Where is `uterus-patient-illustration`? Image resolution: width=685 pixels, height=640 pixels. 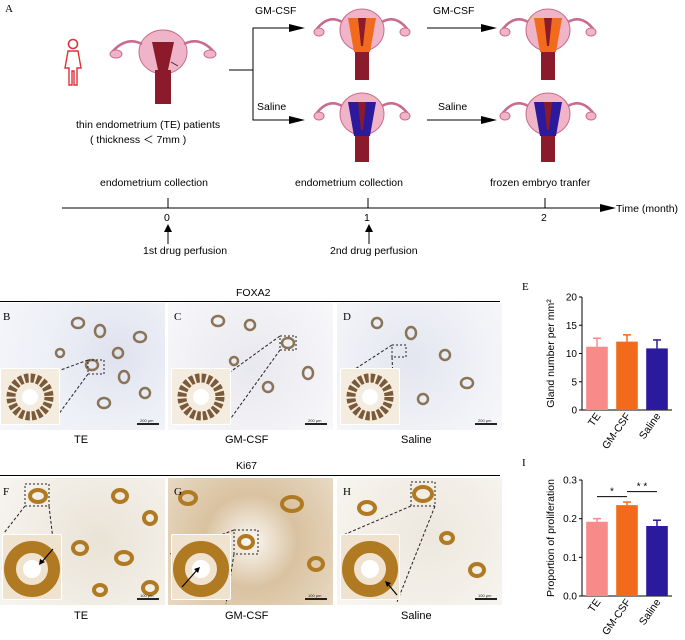 uterus-patient-illustration is located at coordinates (163, 66).